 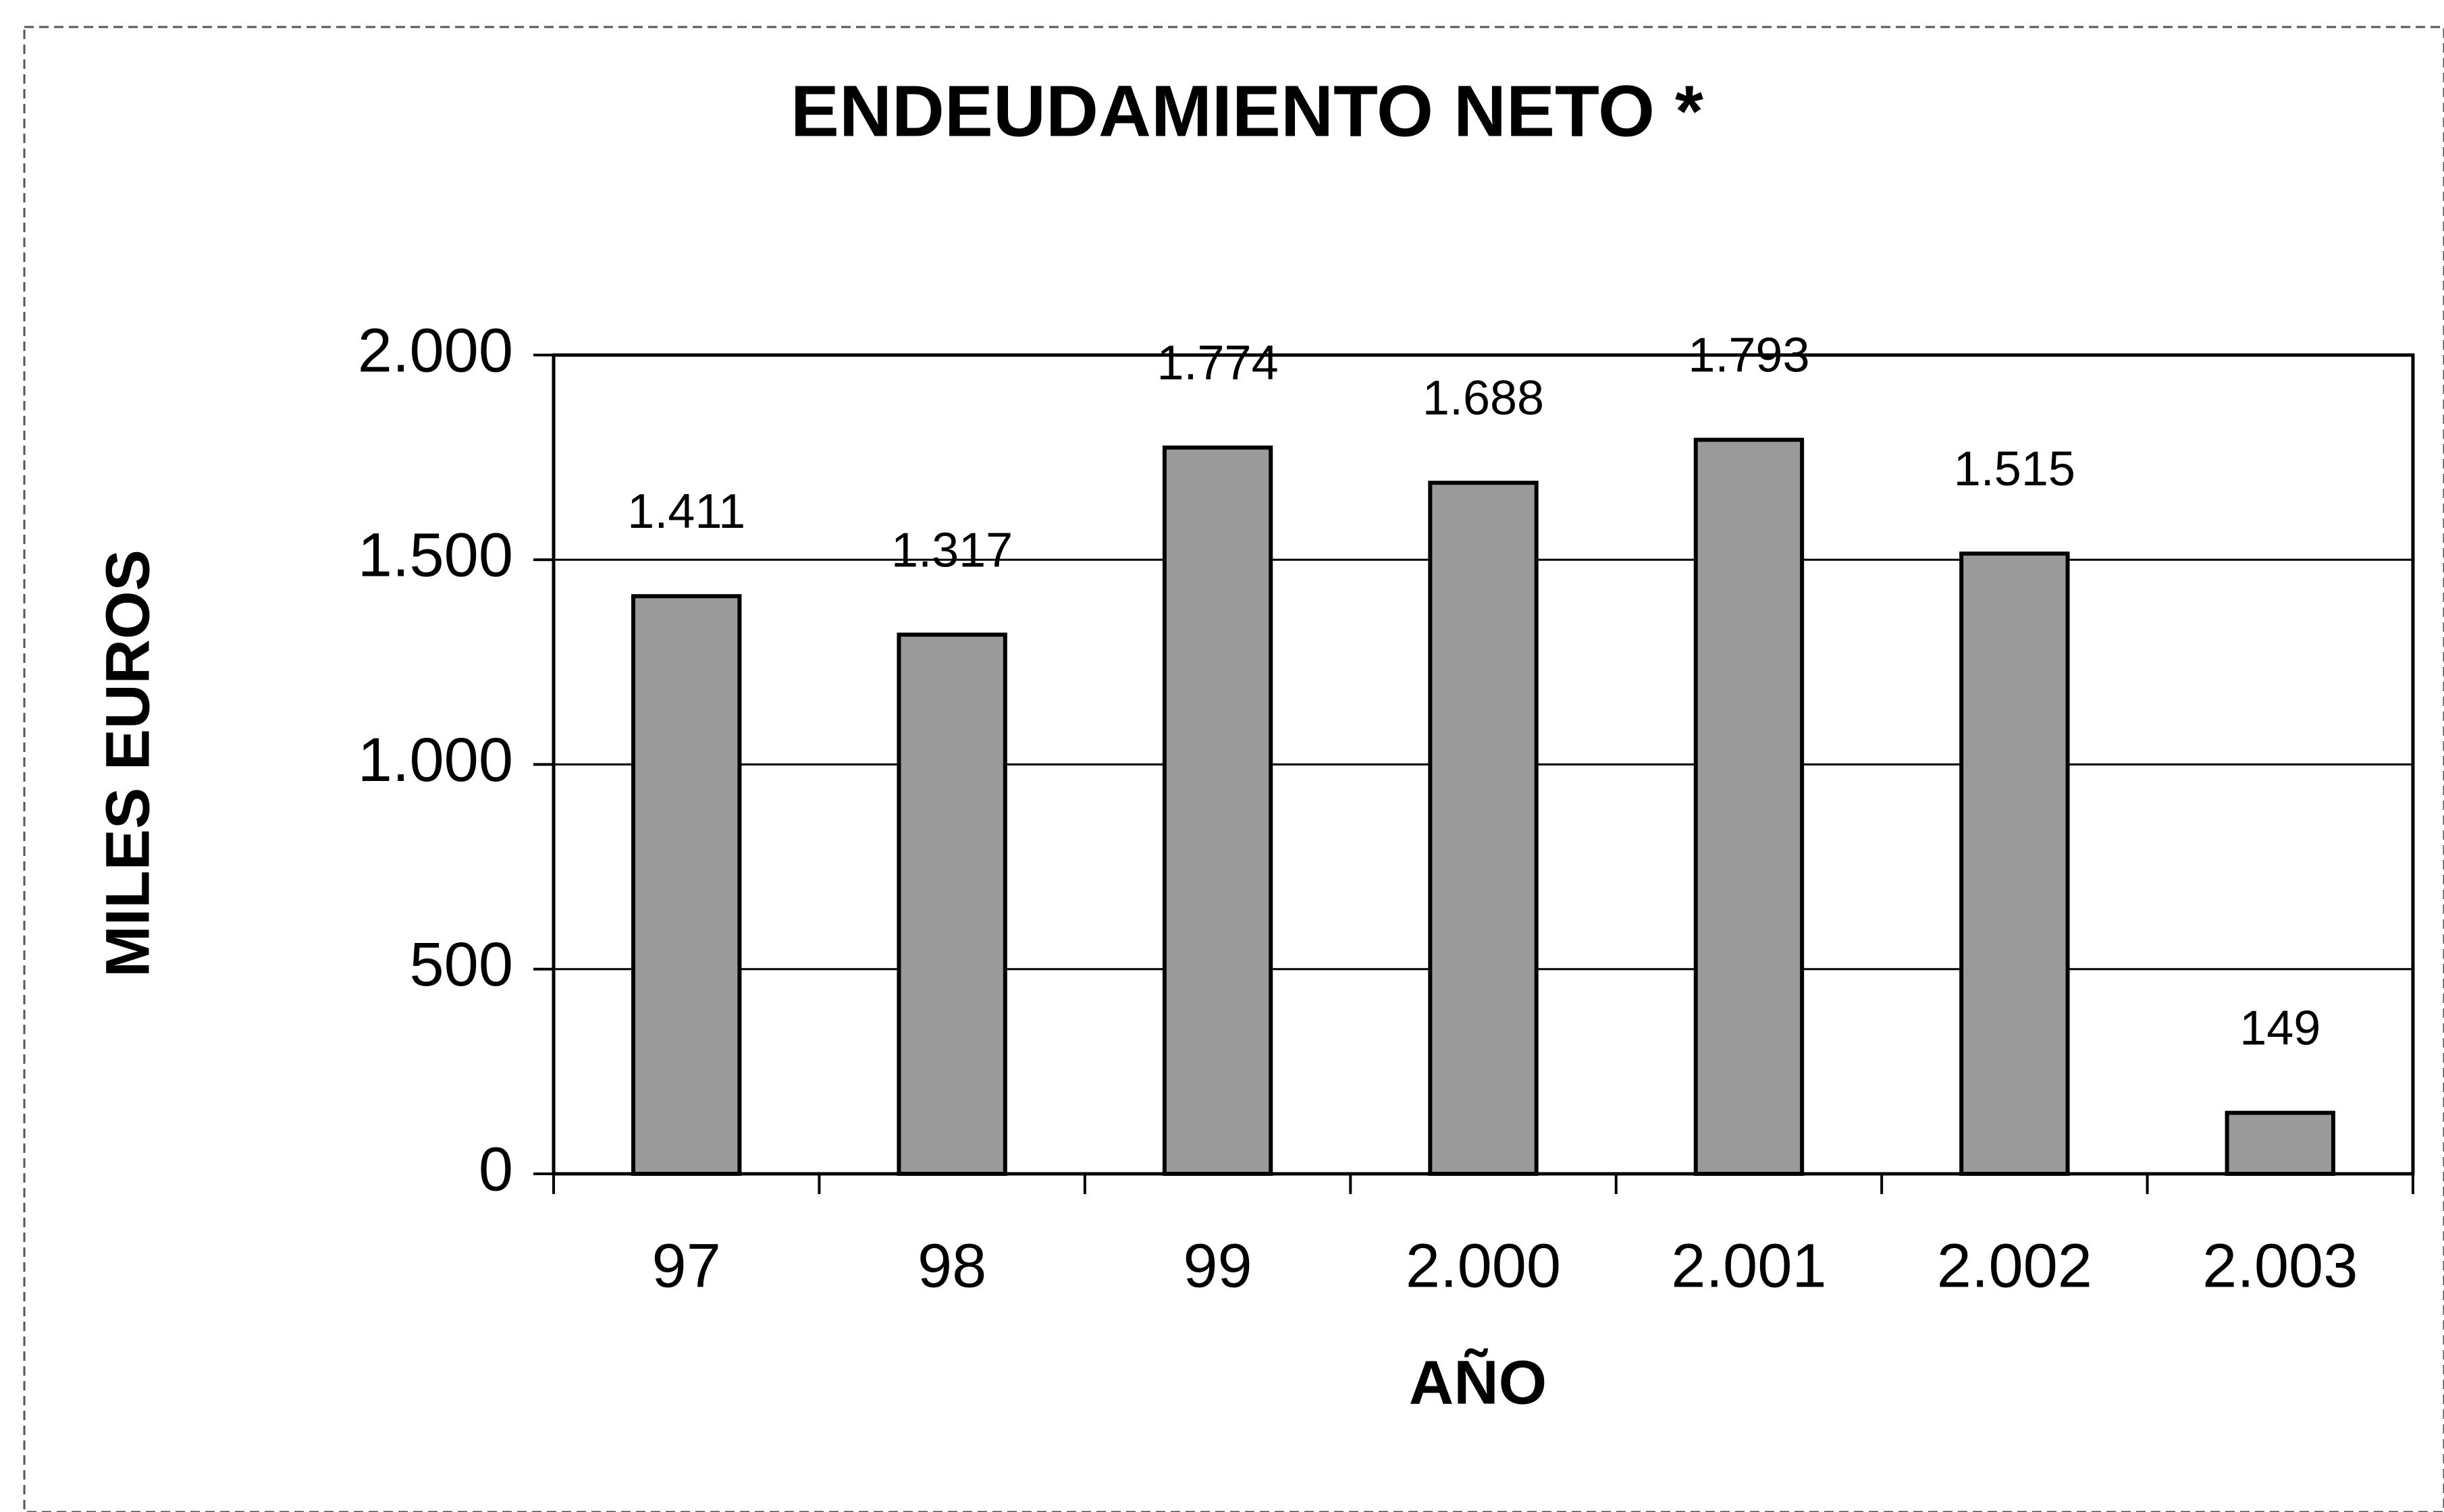 What do you see at coordinates (2280, 1265) in the screenshot?
I see `x-tick-label: 2.003` at bounding box center [2280, 1265].